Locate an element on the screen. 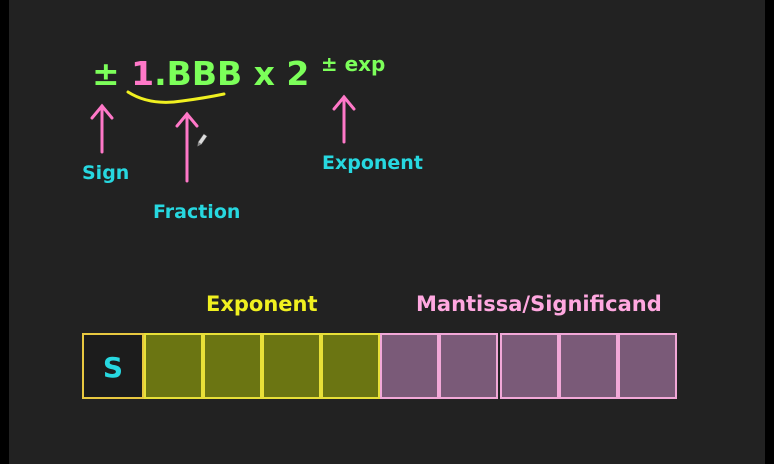 The image size is (774, 464). exponent-arrow is located at coordinates (344, 119).